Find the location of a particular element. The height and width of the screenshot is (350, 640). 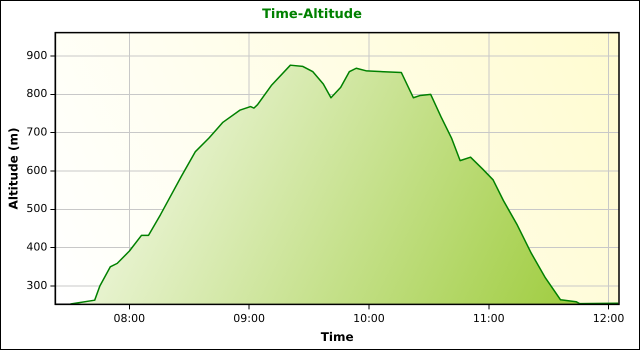

y-tick-label: 900 is located at coordinates (37, 55).